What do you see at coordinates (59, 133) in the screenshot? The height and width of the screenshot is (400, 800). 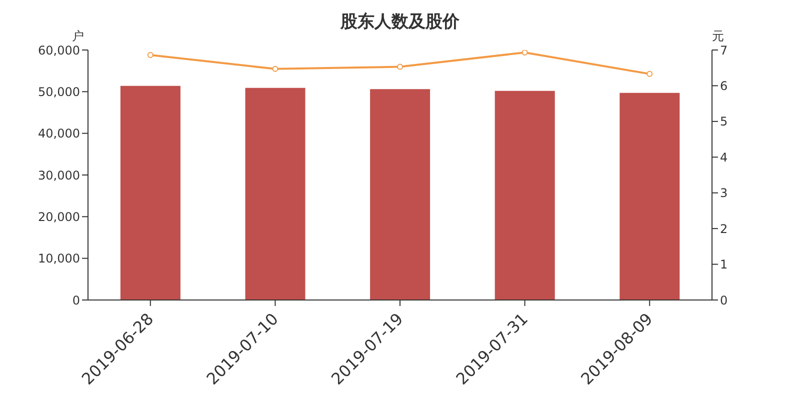 I see `y-tick-label: 40,000` at bounding box center [59, 133].